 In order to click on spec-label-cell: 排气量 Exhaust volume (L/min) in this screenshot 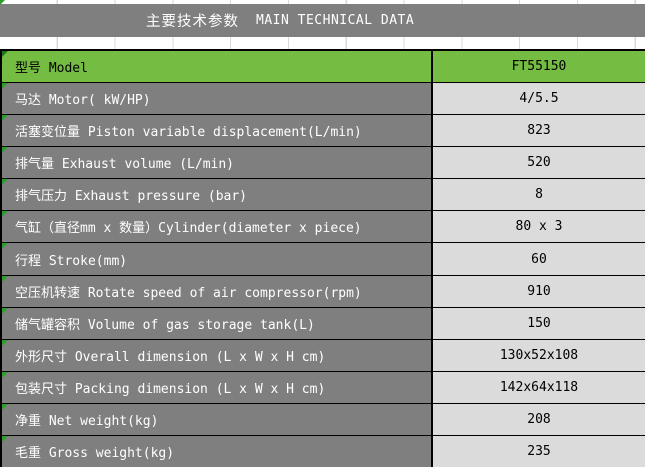, I will do `click(216, 163)`.